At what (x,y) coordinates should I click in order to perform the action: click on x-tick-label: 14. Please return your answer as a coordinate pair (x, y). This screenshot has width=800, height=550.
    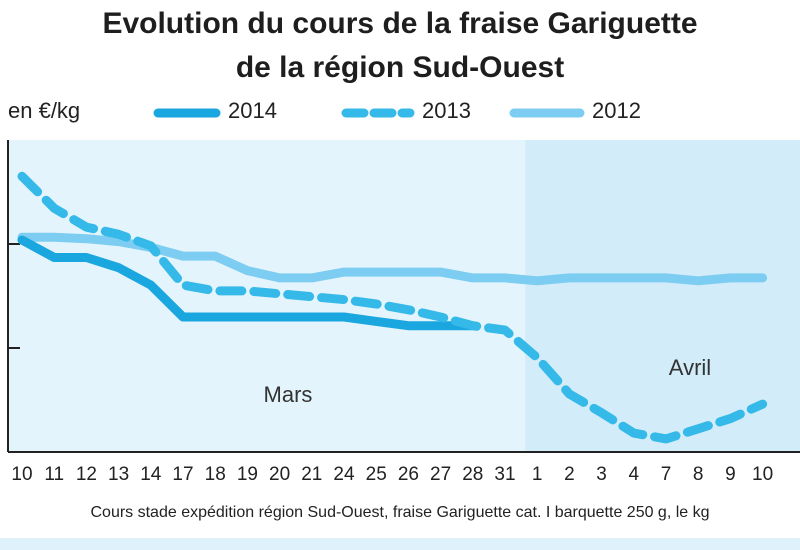
    Looking at the image, I should click on (151, 474).